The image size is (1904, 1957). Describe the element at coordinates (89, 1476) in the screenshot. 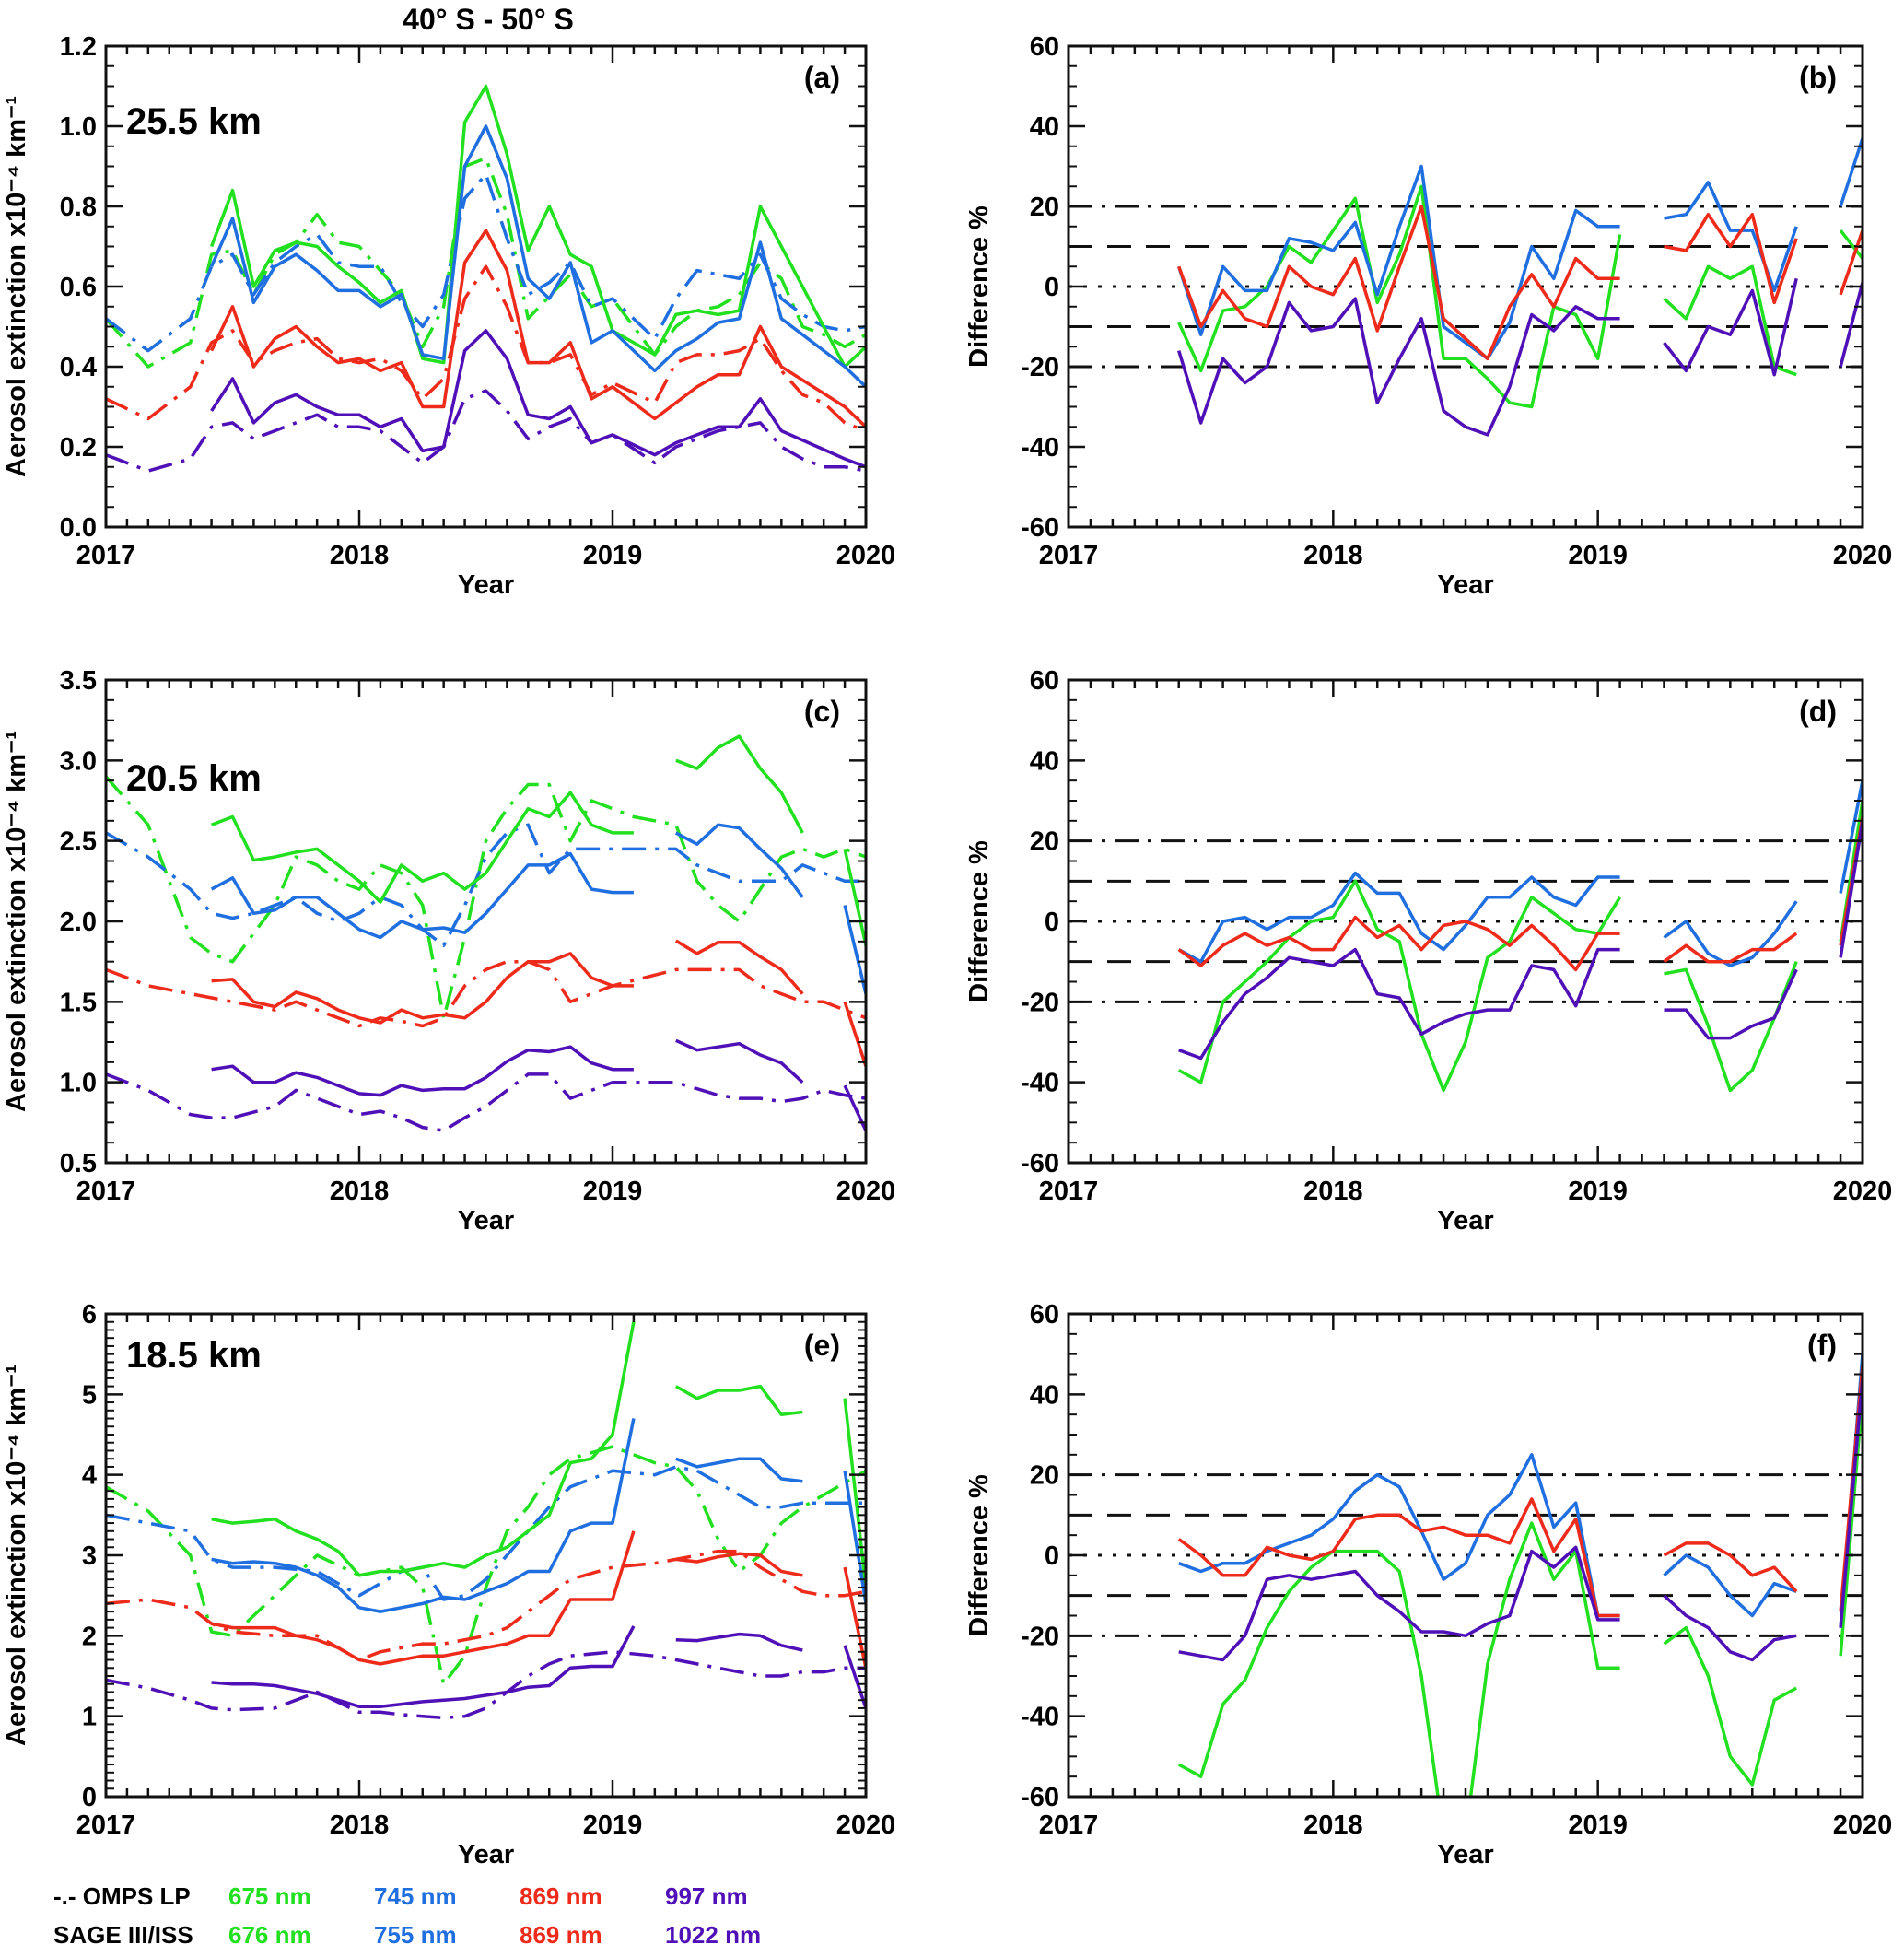

I see `y-tick-label: 4` at that location.